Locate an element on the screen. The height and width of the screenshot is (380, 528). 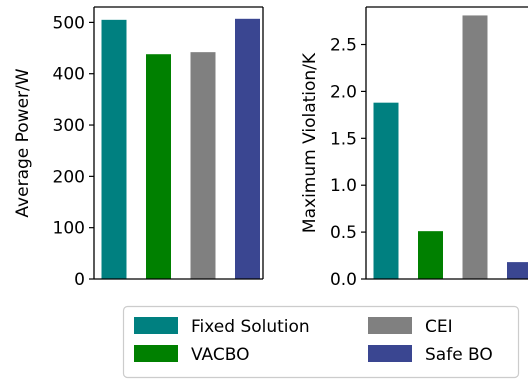
y-tick-label: 200 is located at coordinates (69, 177).